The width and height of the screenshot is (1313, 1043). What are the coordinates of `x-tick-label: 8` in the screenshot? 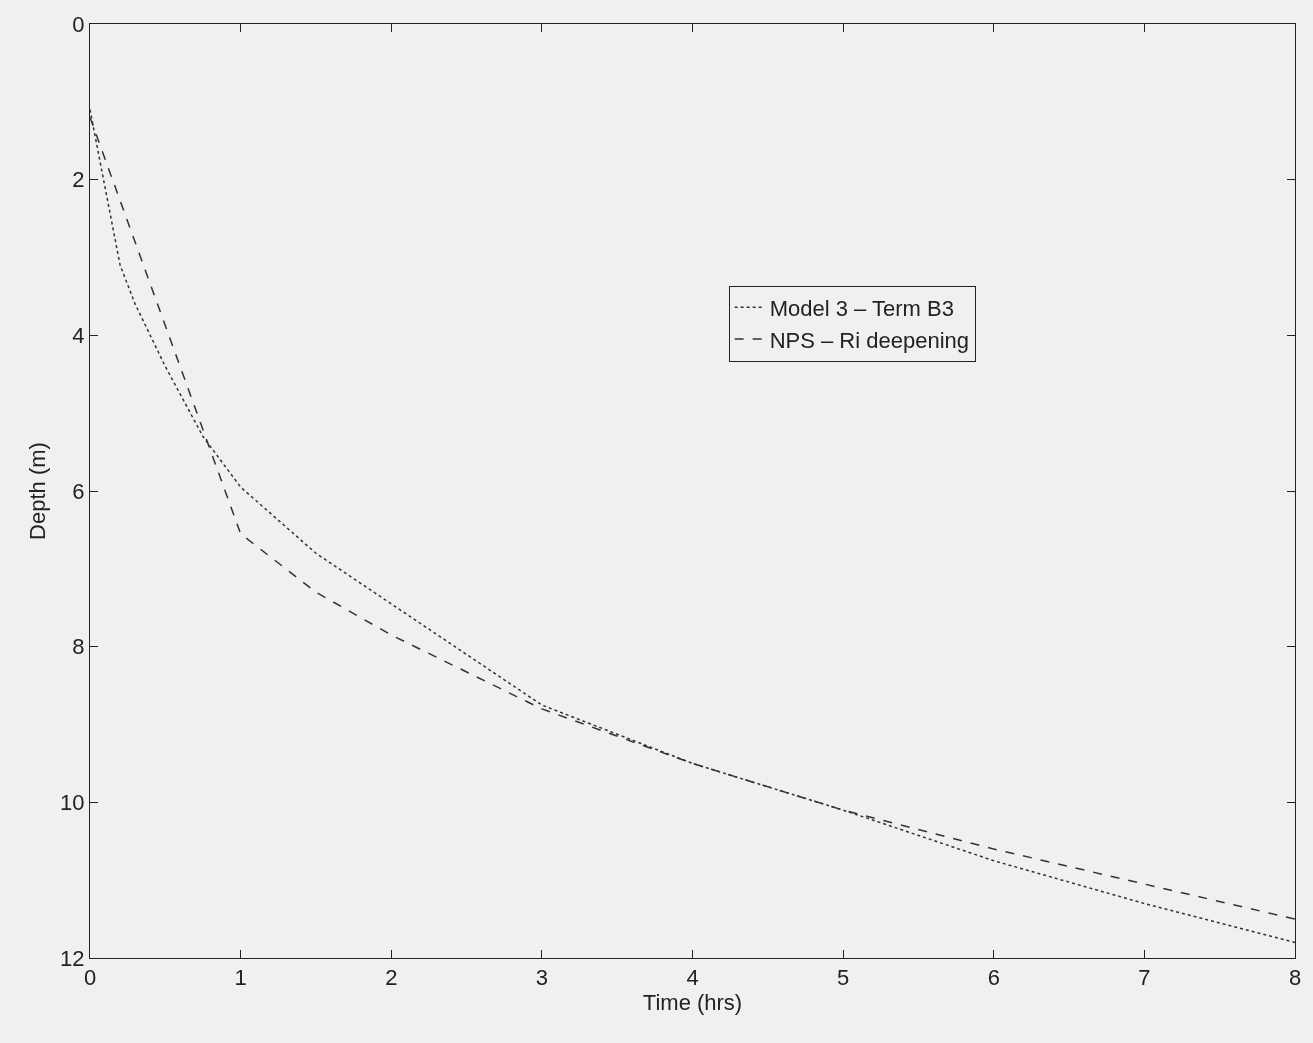 It's located at (1295, 978).